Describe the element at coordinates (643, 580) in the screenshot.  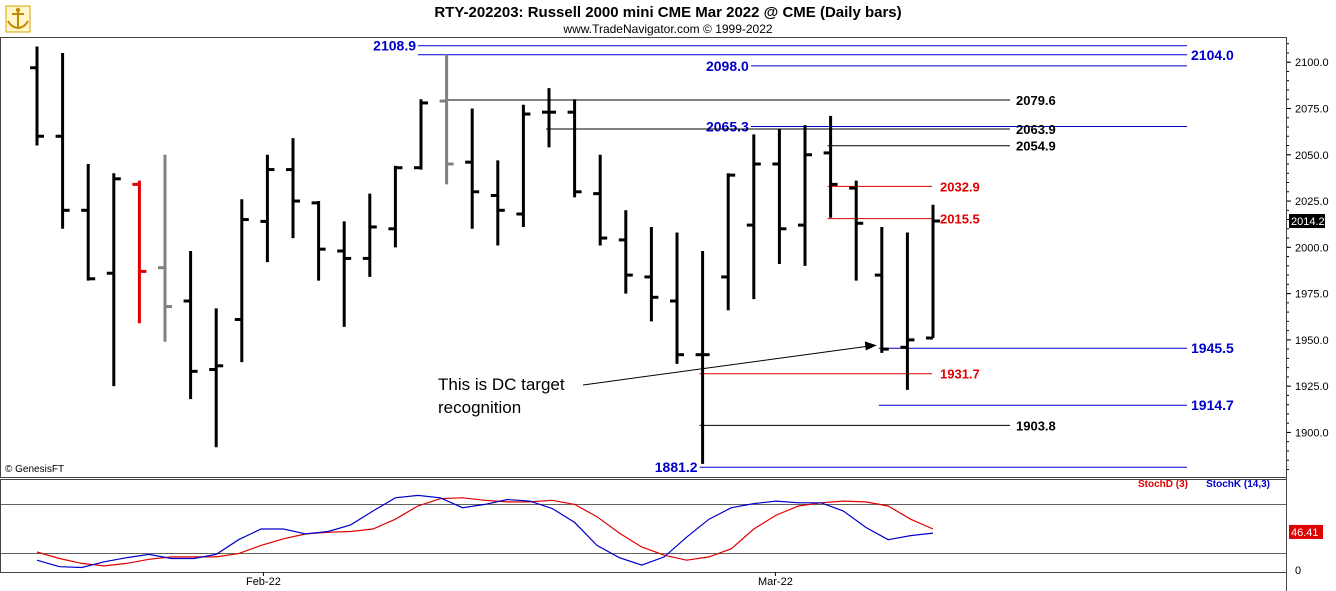
I see `x-axis: Feb-22 Mar-22` at that location.